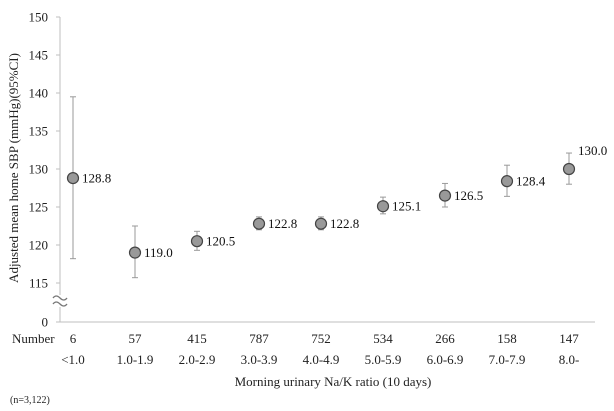 The image size is (614, 411). Describe the element at coordinates (39, 169) in the screenshot. I see `y-tick-label: 130` at that location.